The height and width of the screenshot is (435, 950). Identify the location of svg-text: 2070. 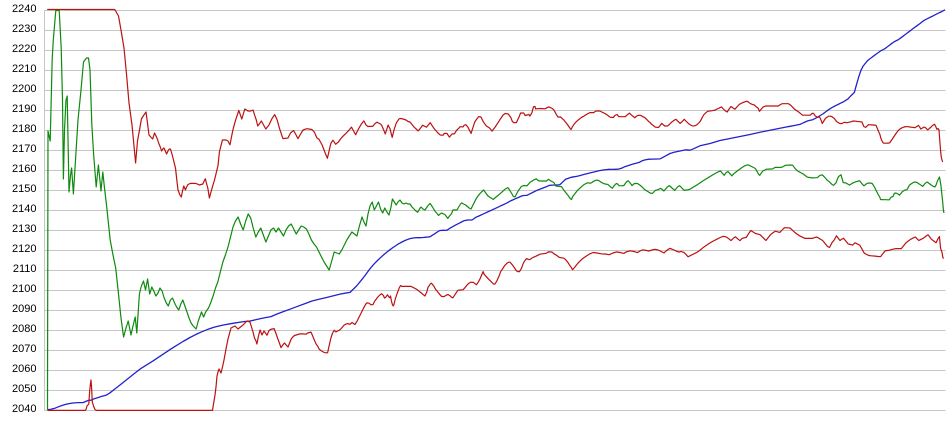
(24, 349).